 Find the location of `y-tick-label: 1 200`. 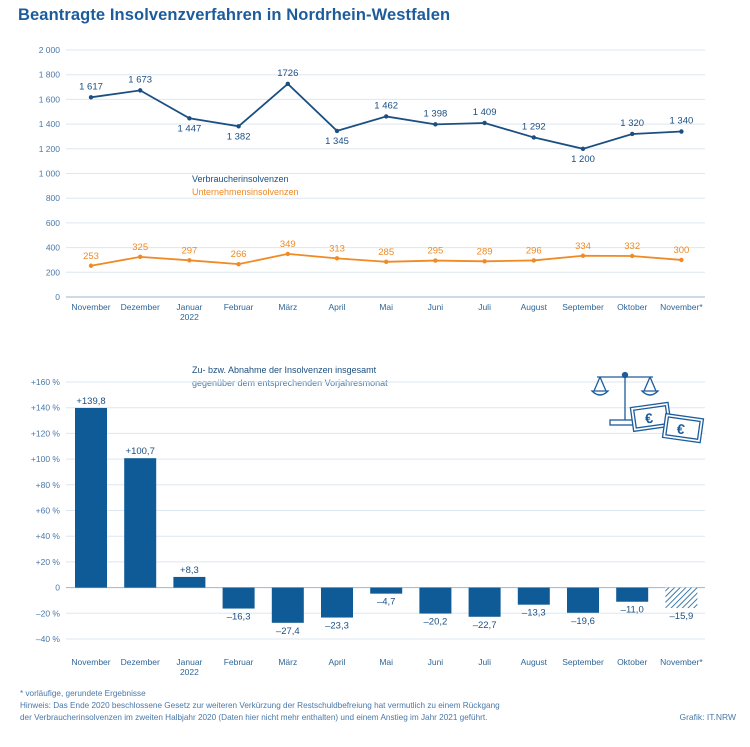

y-tick-label: 1 200 is located at coordinates (50, 149).